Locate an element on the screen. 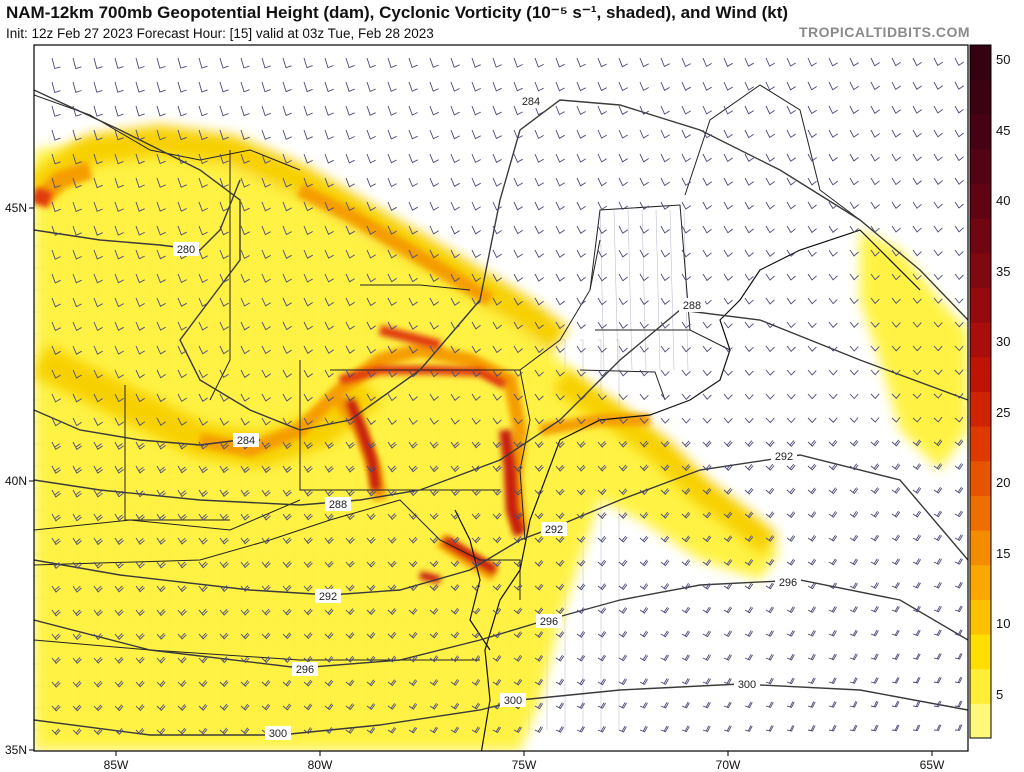 Image resolution: width=1024 pixels, height=772 pixels. longitude-label: 85W is located at coordinates (116, 765).